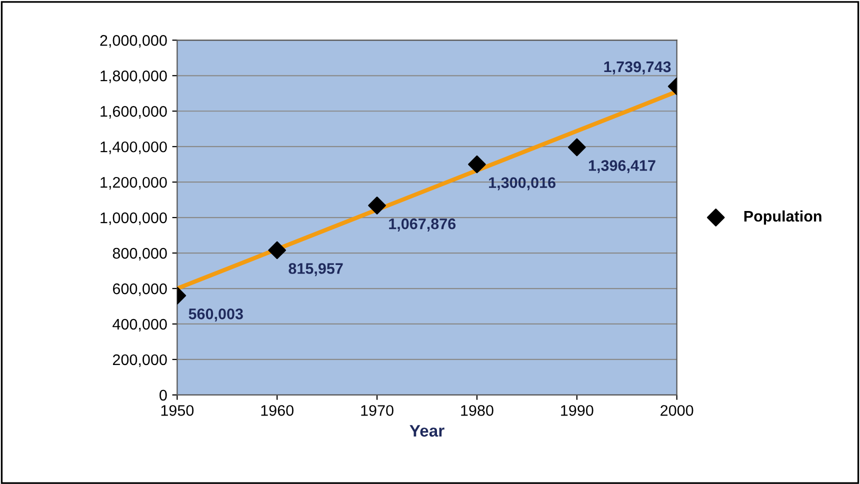  Describe the element at coordinates (477, 410) in the screenshot. I see `x-tick-label: 1980` at that location.